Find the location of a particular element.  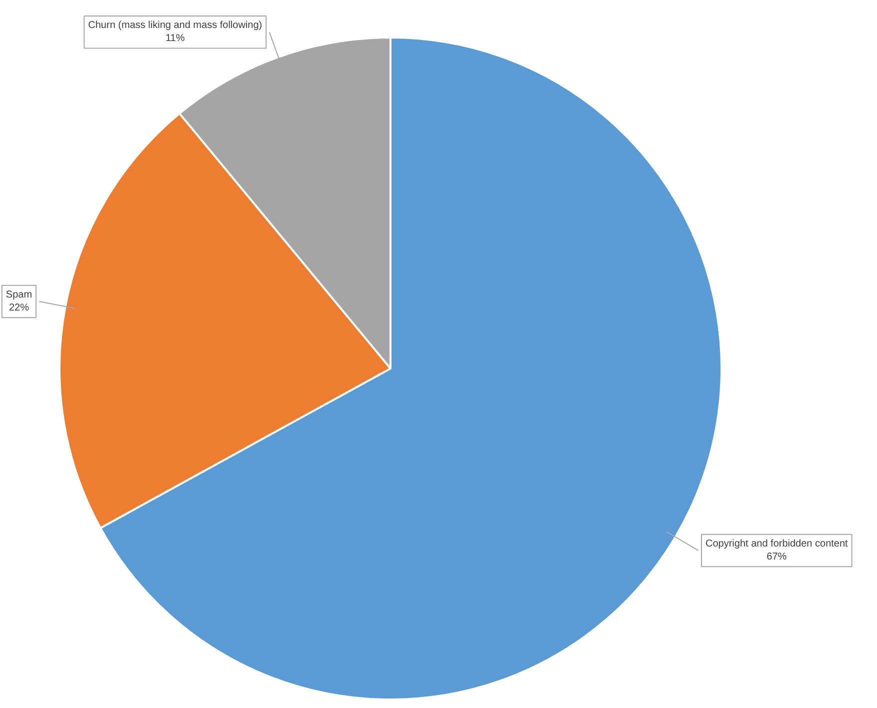

slice-label: Spam is located at coordinates (19, 294).